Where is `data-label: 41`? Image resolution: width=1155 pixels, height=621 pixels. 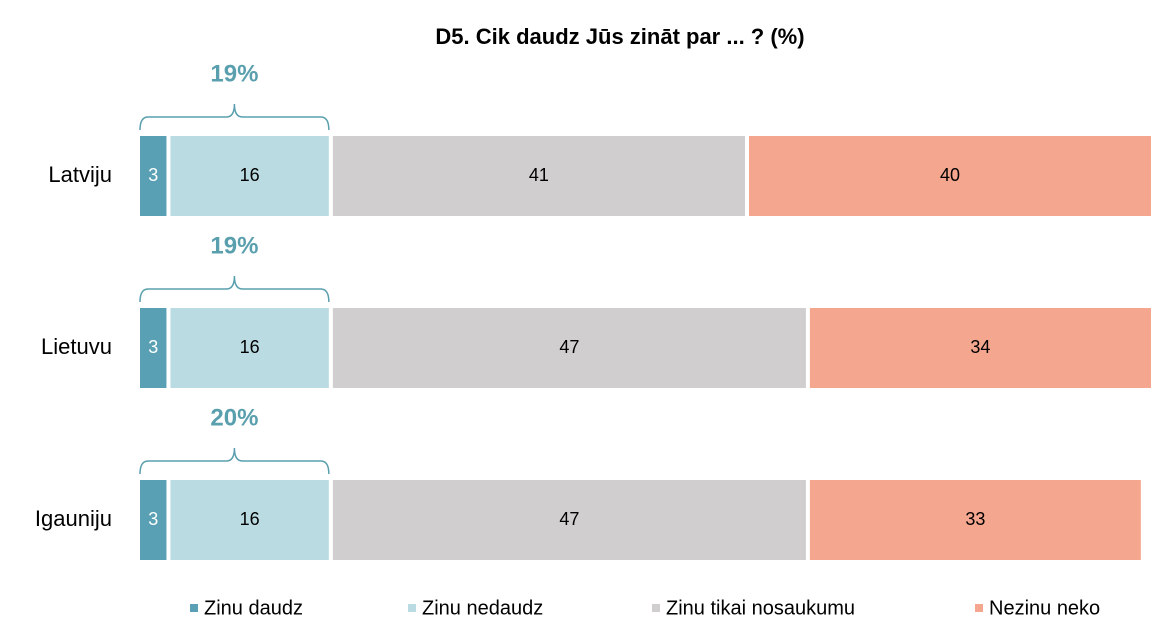
data-label: 41 is located at coordinates (539, 175).